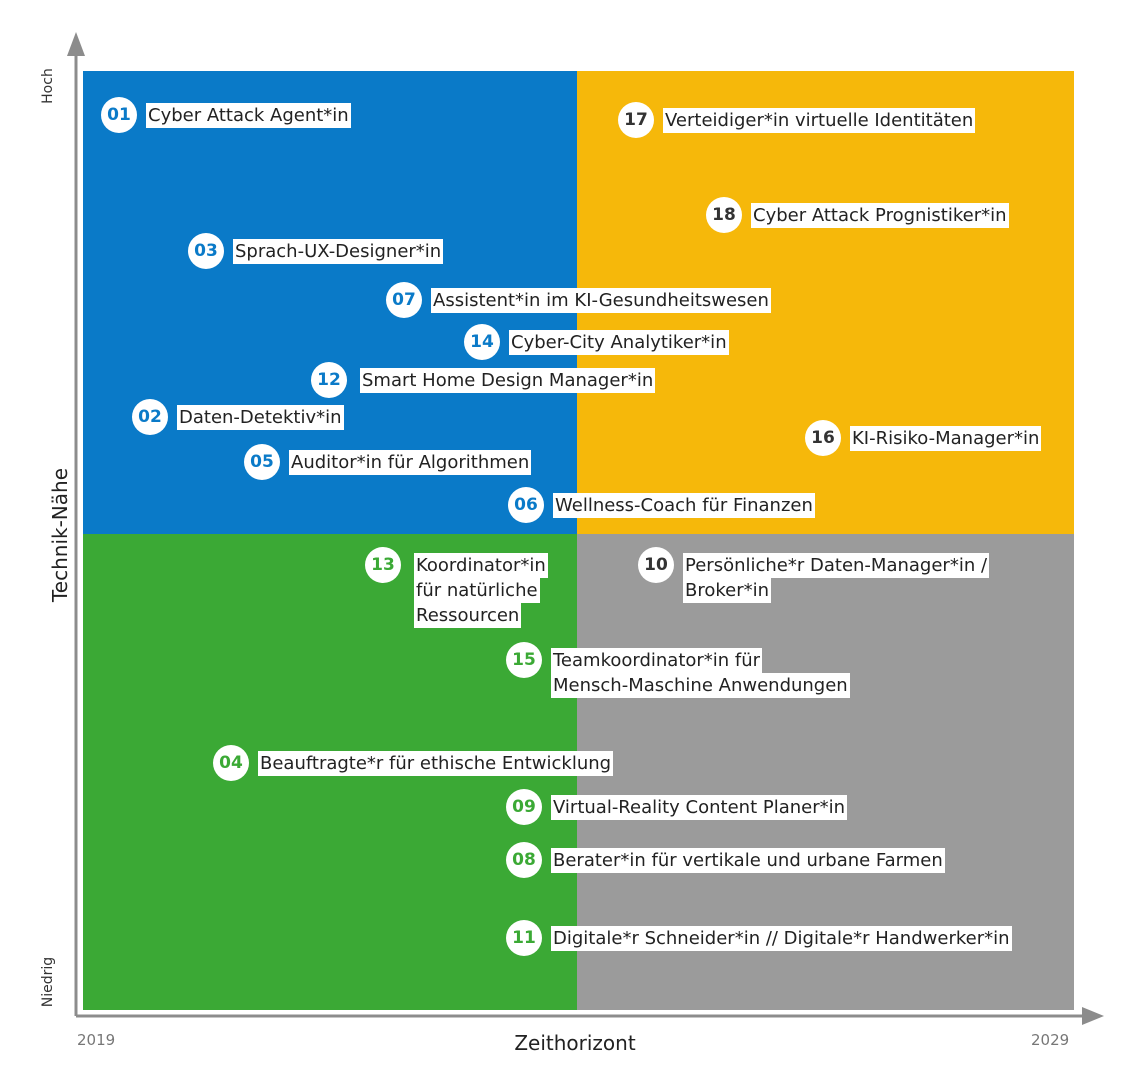 The image size is (1135, 1092). What do you see at coordinates (481, 590) in the screenshot?
I see `job-title: Koordinator*in für natürliche Ressourcen` at bounding box center [481, 590].